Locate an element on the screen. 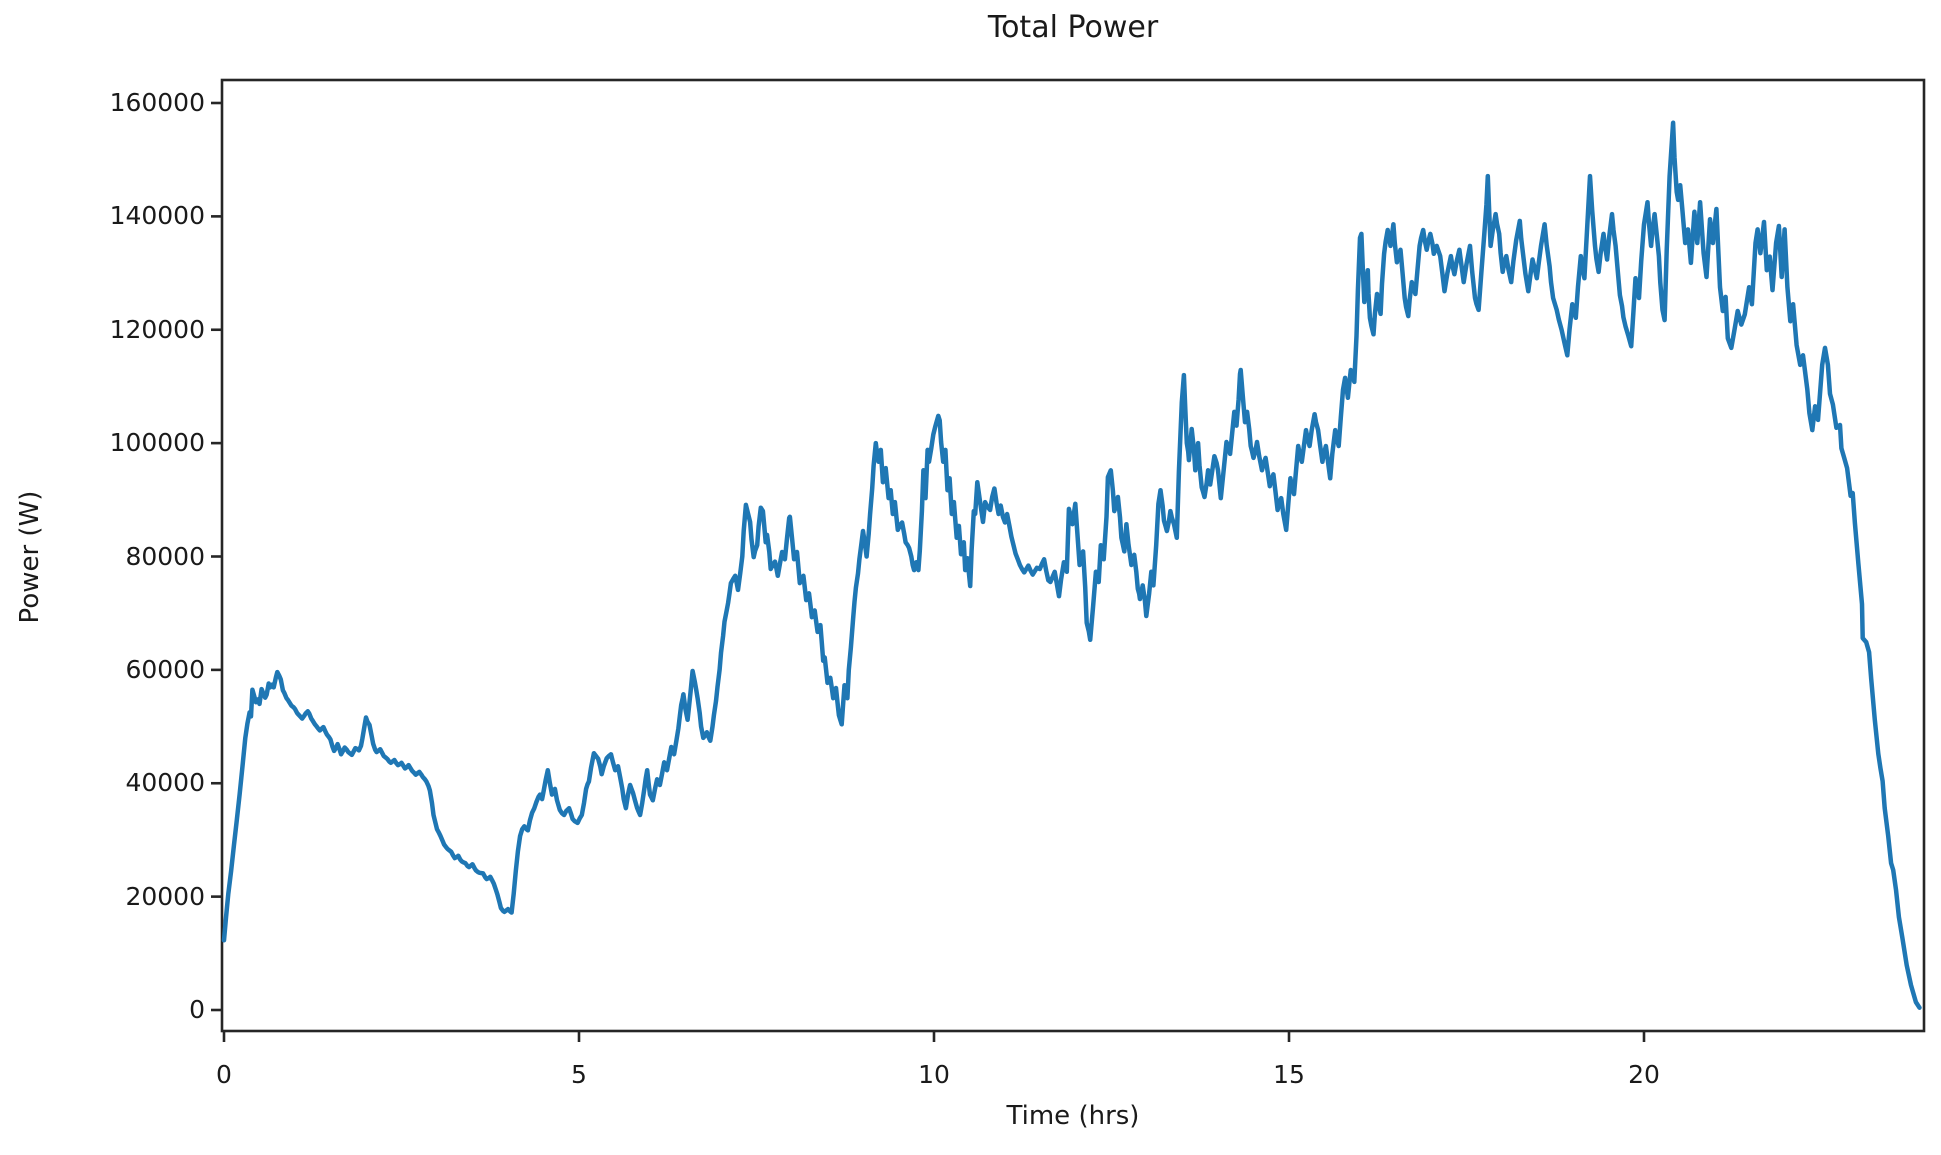  x-tick-label: 5 is located at coordinates (579, 1074).